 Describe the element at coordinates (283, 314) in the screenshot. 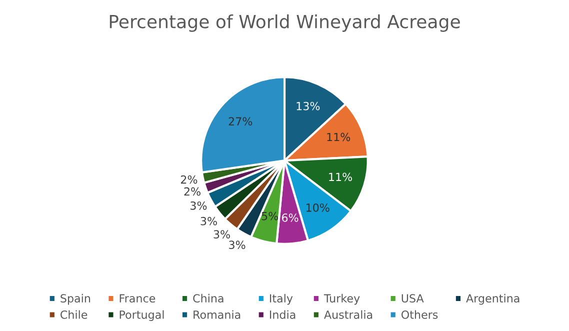

I see `legend-label: India` at that location.